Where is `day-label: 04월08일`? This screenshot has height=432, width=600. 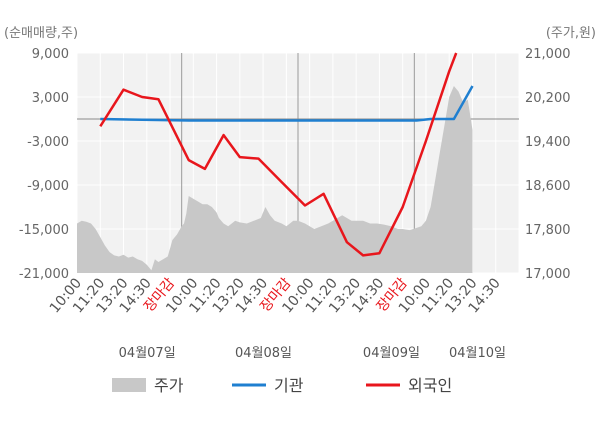
day-label: 04월08일 is located at coordinates (263, 353).